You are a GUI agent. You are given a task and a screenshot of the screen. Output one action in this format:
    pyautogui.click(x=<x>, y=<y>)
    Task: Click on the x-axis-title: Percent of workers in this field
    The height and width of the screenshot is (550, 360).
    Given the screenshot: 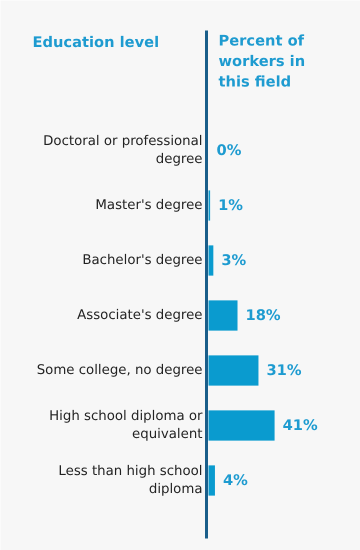 What is the action you would take?
    pyautogui.click(x=262, y=61)
    